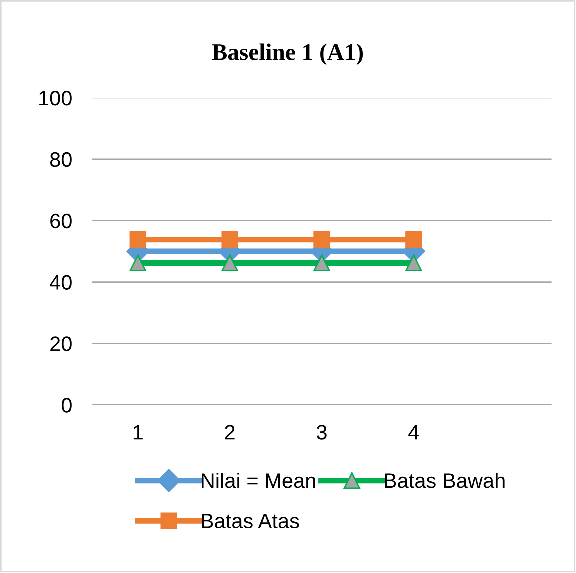 The width and height of the screenshot is (576, 573). I want to click on x-tick-label: 3, so click(321, 432).